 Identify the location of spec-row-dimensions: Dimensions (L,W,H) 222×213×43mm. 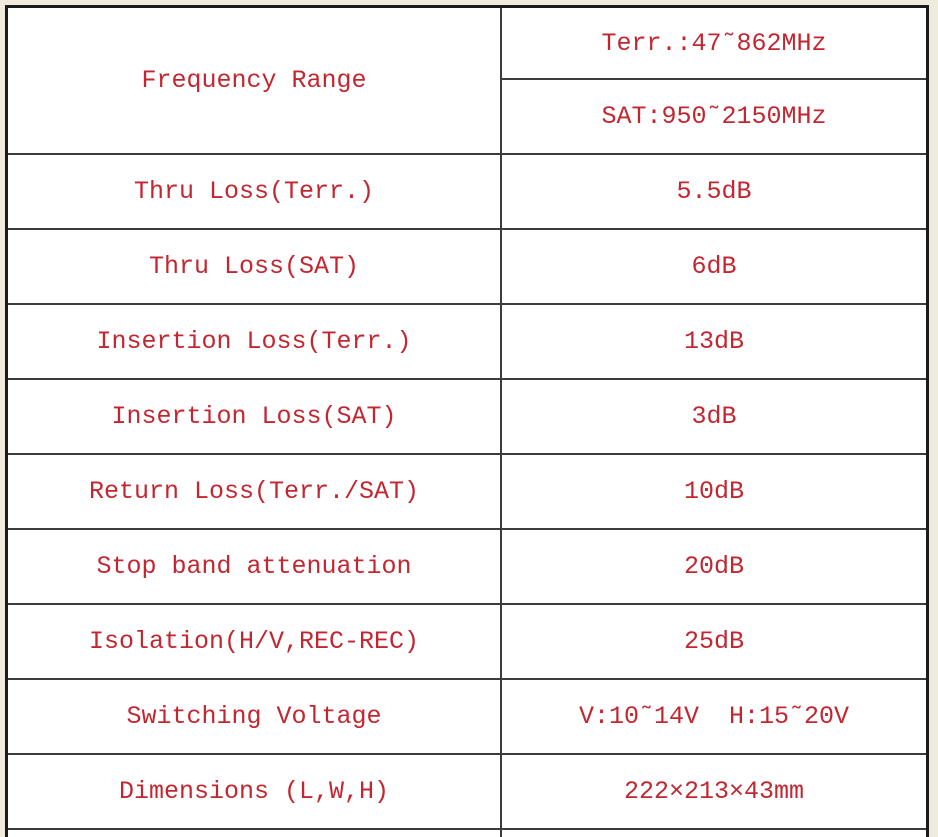
(467, 792).